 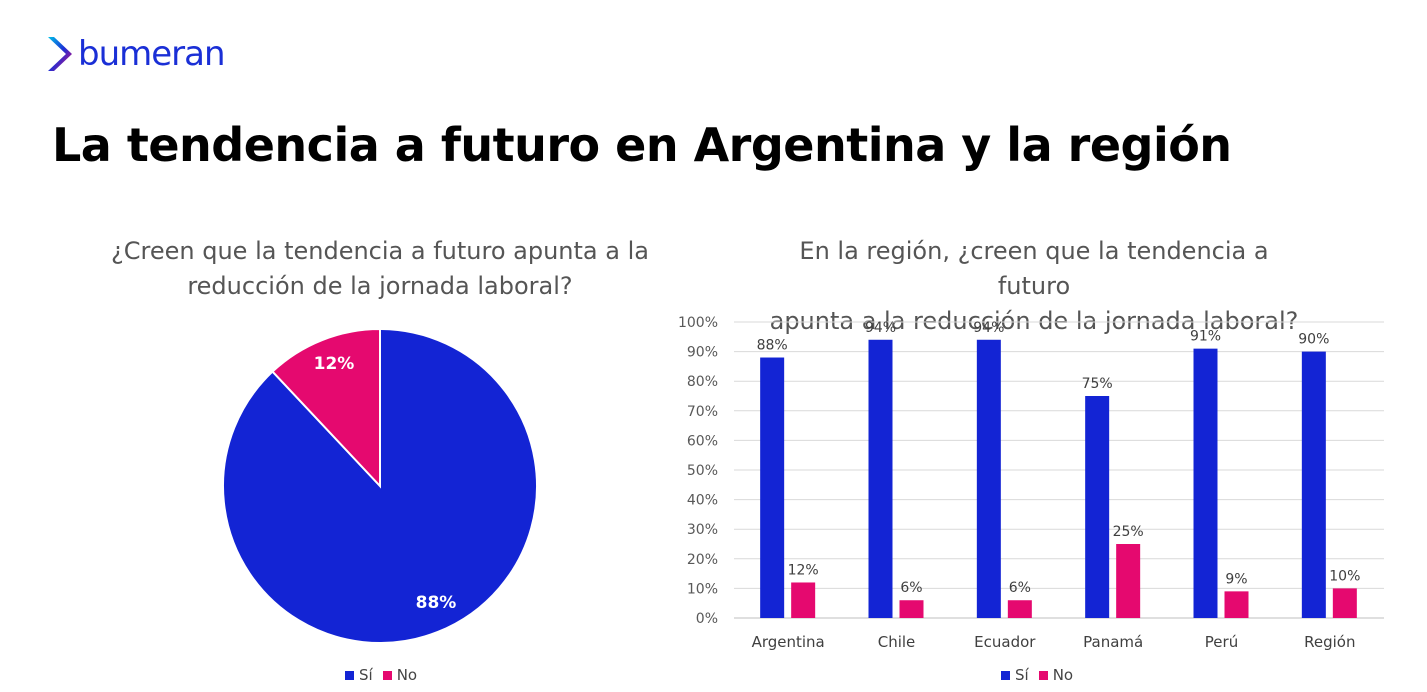 I want to click on bar-si-región, so click(x=1313, y=484).